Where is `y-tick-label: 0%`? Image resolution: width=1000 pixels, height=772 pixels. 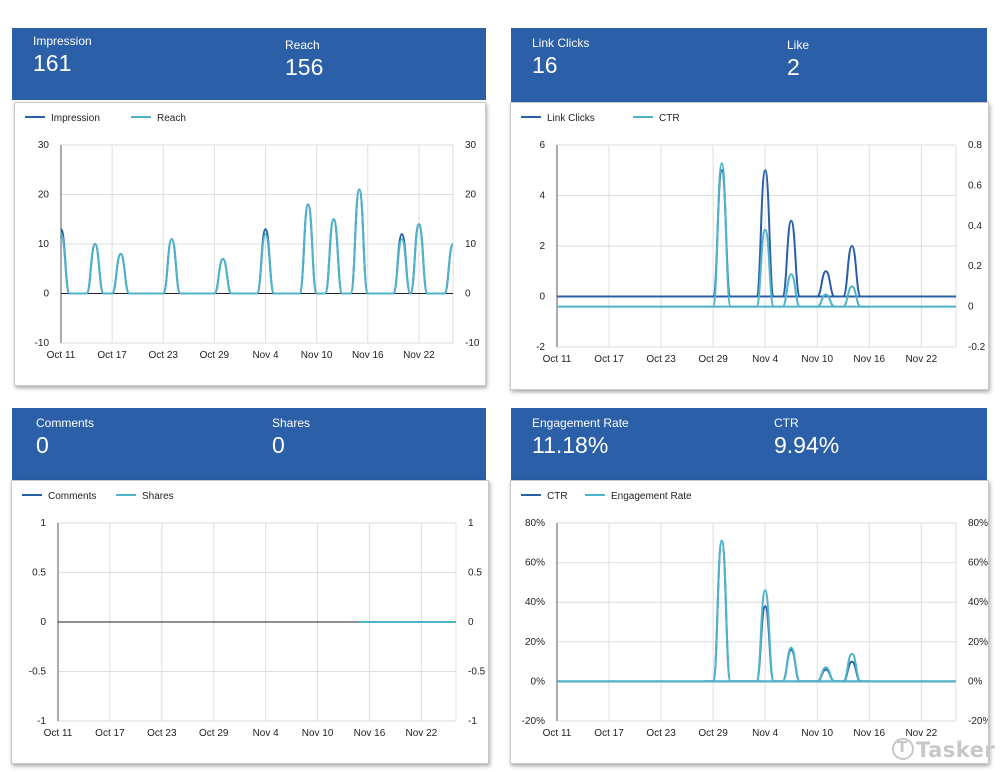
y-tick-label: 0% is located at coordinates (538, 681).